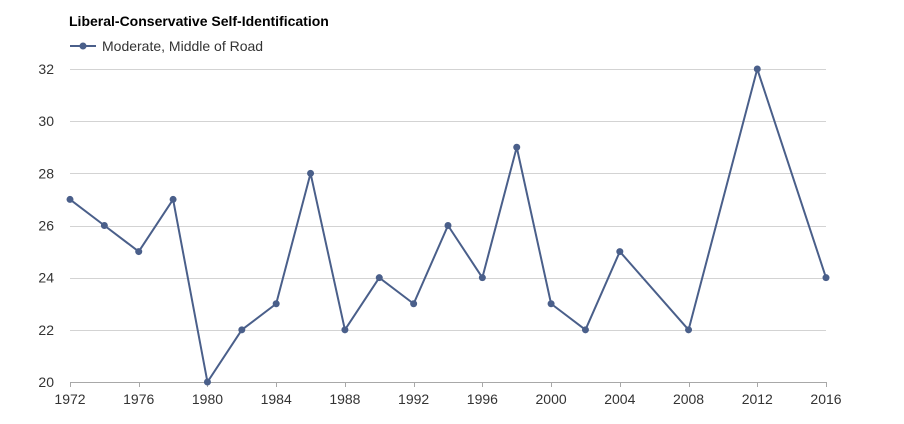 Image resolution: width=904 pixels, height=424 pixels. I want to click on data-point-1972, so click(70, 199).